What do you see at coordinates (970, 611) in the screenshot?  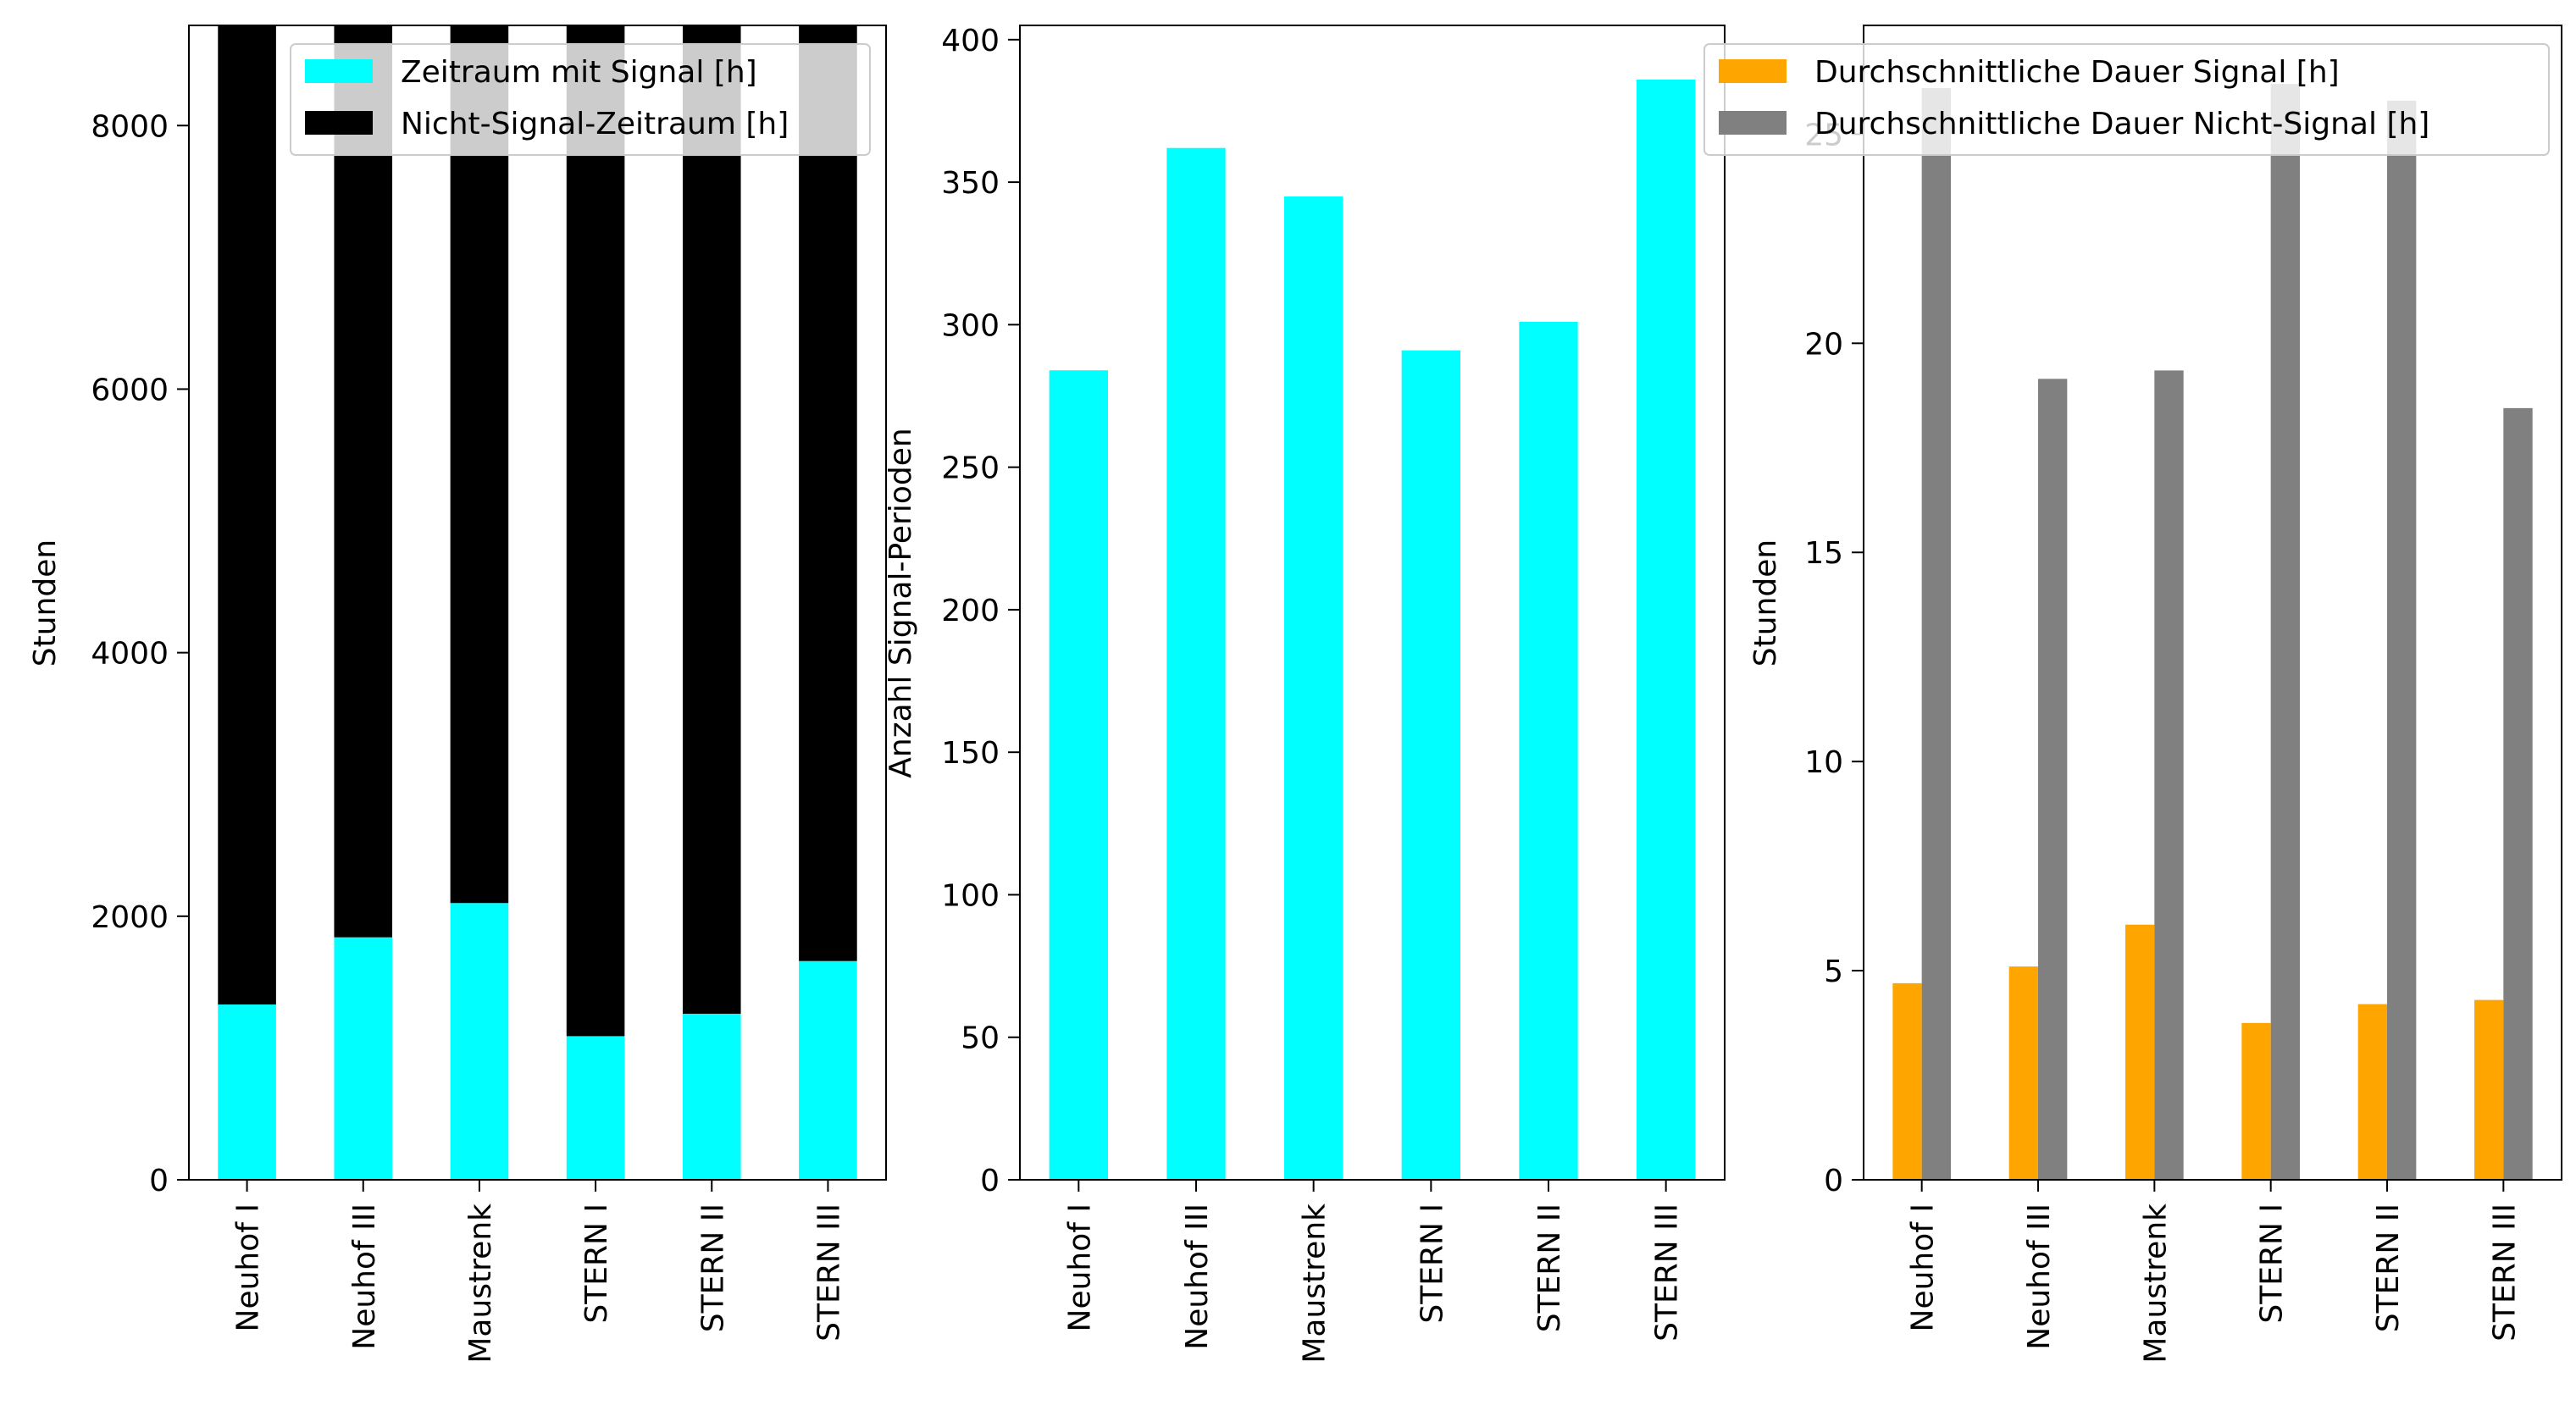 I see `y-tick-label: 200` at bounding box center [970, 611].